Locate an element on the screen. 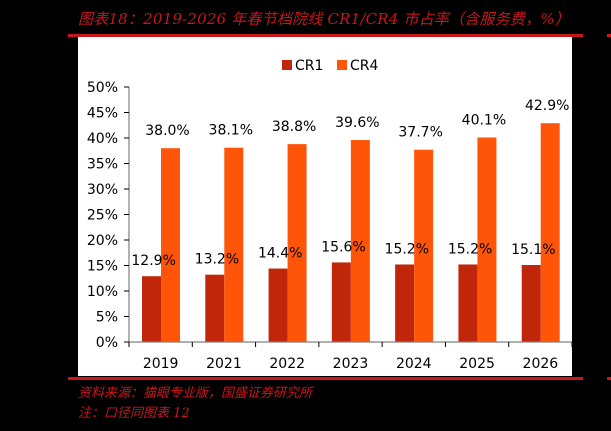 This screenshot has height=431, width=611. title-underline-tail is located at coordinates (609, 35).